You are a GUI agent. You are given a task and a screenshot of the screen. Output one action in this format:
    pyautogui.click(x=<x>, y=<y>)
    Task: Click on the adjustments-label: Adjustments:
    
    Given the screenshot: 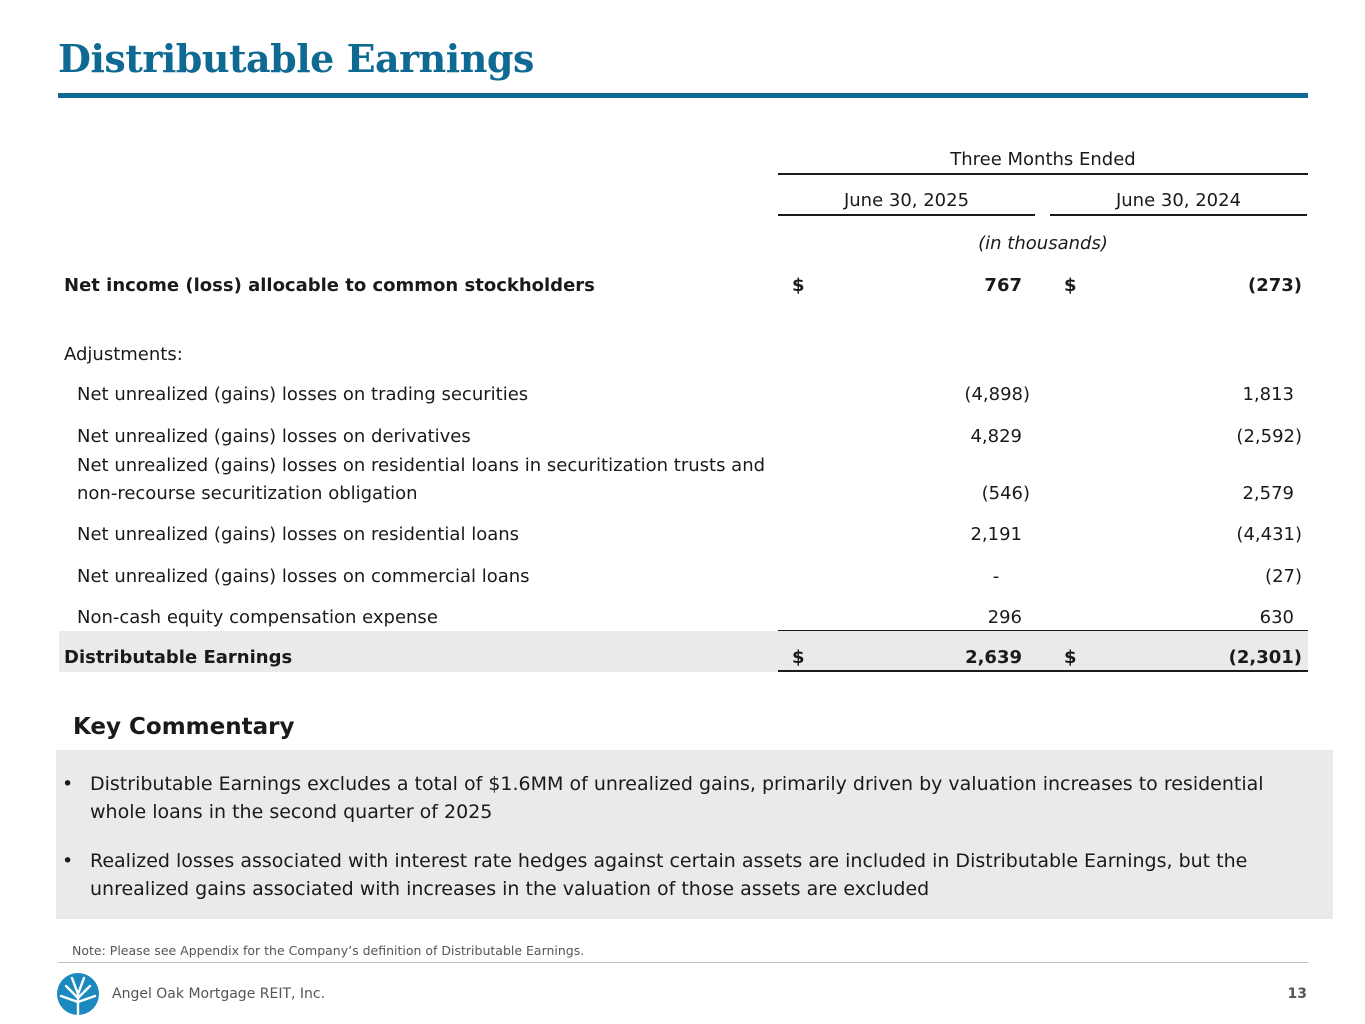 What is the action you would take?
    pyautogui.click(x=123, y=354)
    